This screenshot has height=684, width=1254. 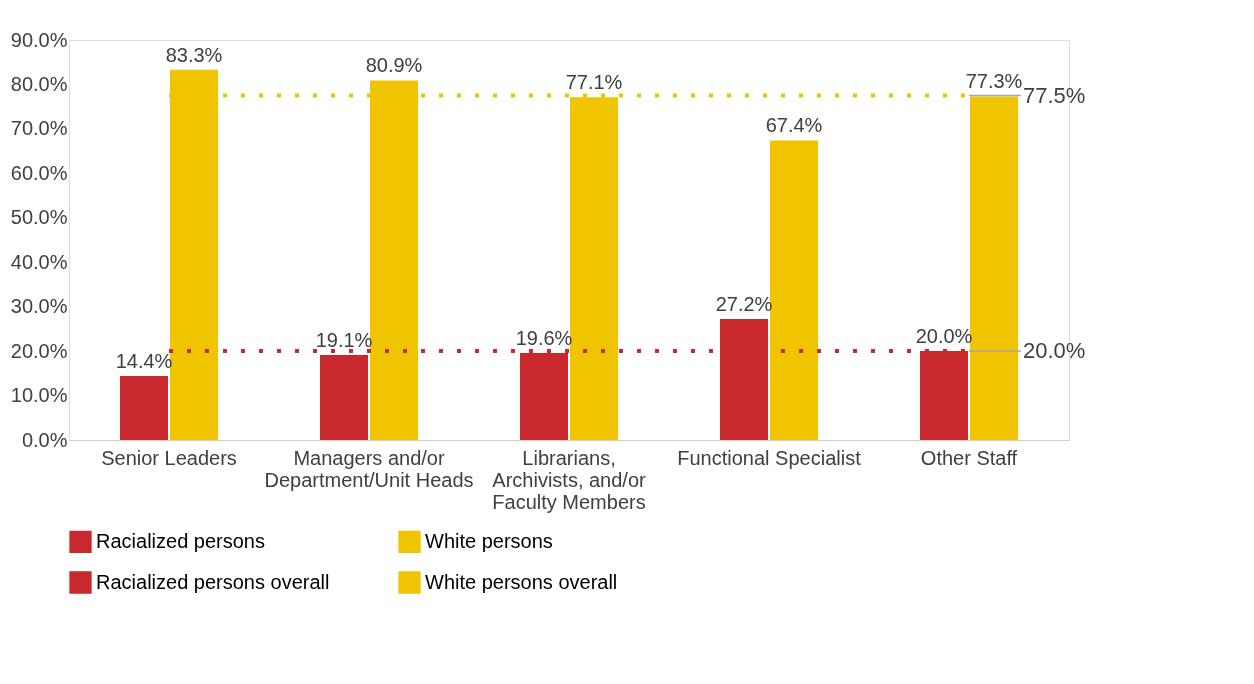 I want to click on y-tick-label: 50.0%, so click(x=39, y=217).